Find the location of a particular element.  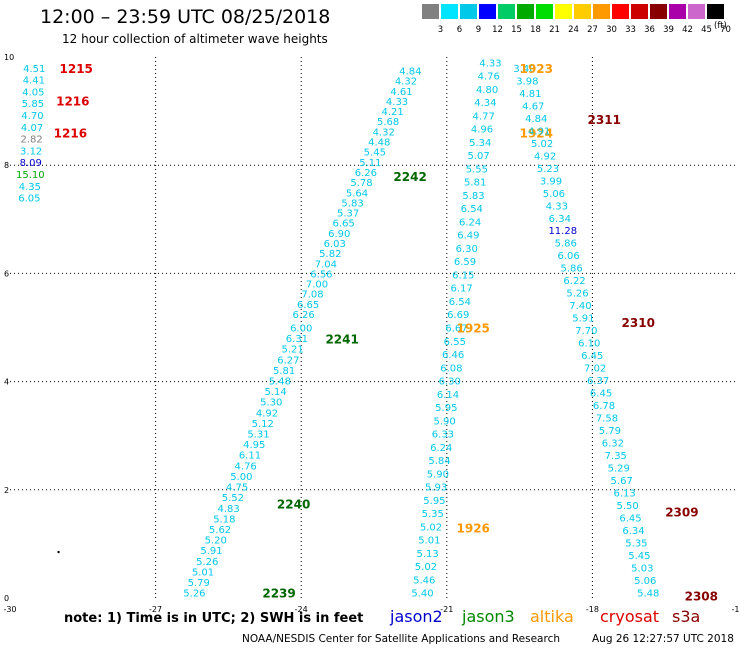

pass-time-label: 2242 is located at coordinates (409, 177).